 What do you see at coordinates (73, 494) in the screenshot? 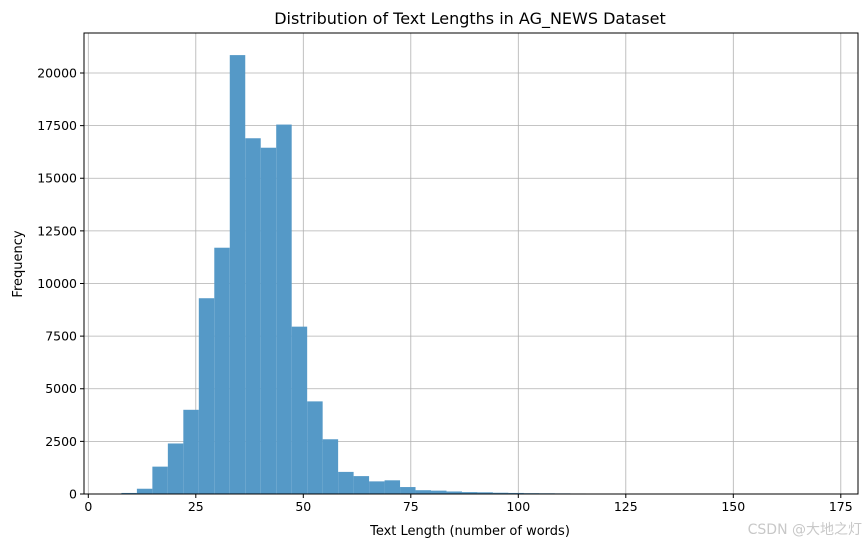
I see `y-tick-label: 0` at bounding box center [73, 494].